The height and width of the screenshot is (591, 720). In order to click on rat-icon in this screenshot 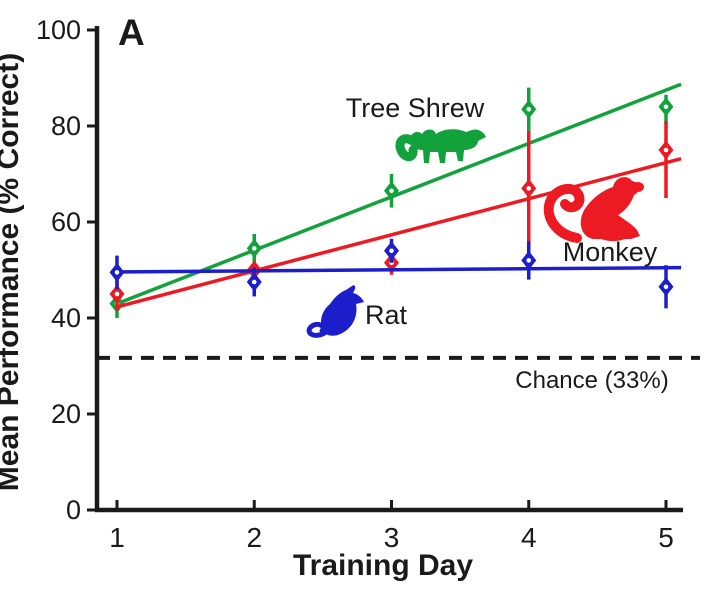, I will do `click(335, 311)`.